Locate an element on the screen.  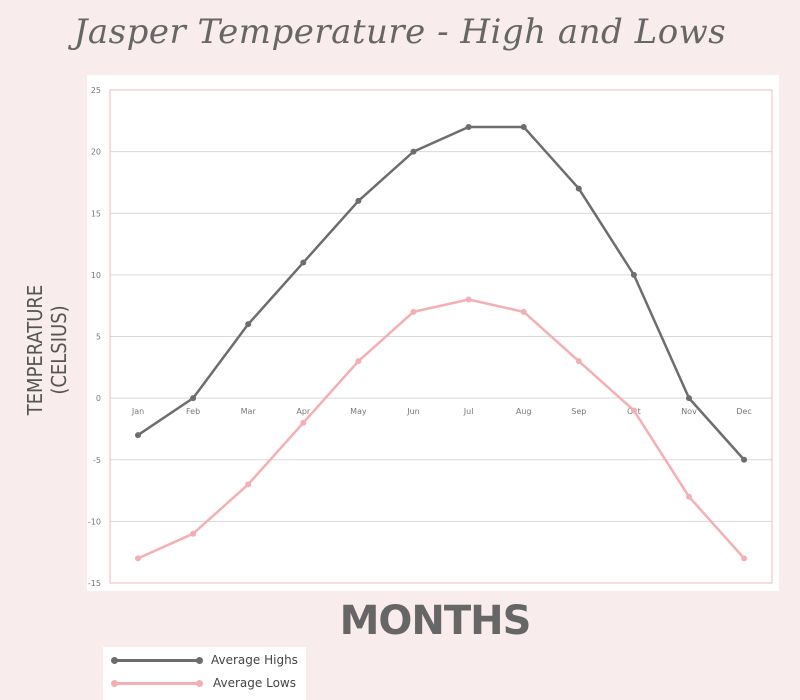
x-tick-label: May is located at coordinates (358, 411).